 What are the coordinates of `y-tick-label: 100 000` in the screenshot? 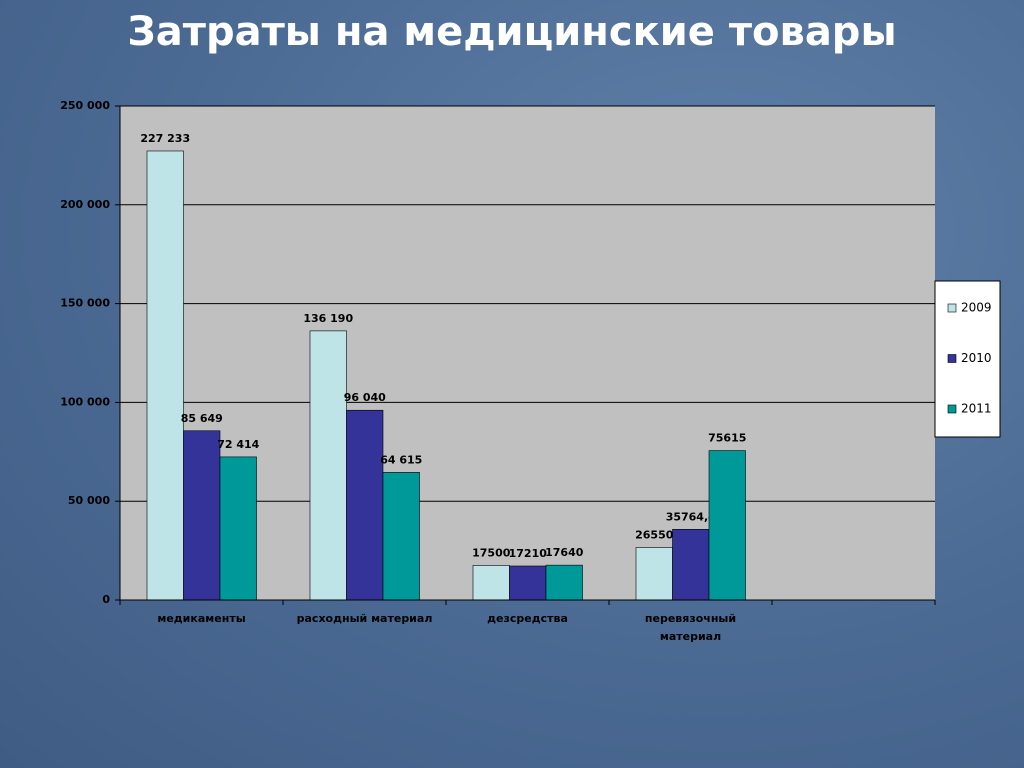 It's located at (85, 401).